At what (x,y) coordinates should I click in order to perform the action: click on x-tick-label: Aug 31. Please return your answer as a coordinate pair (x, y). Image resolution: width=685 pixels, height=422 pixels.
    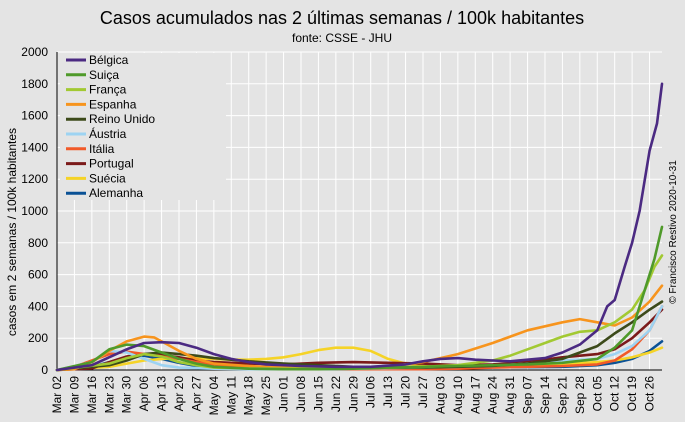
    Looking at the image, I should click on (510, 395).